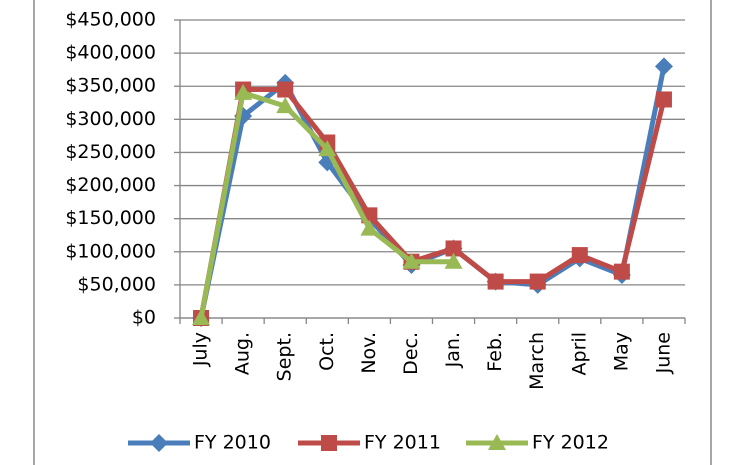 The width and height of the screenshot is (733, 465). Describe the element at coordinates (110, 119) in the screenshot. I see `y-tick-label: $300,000` at that location.